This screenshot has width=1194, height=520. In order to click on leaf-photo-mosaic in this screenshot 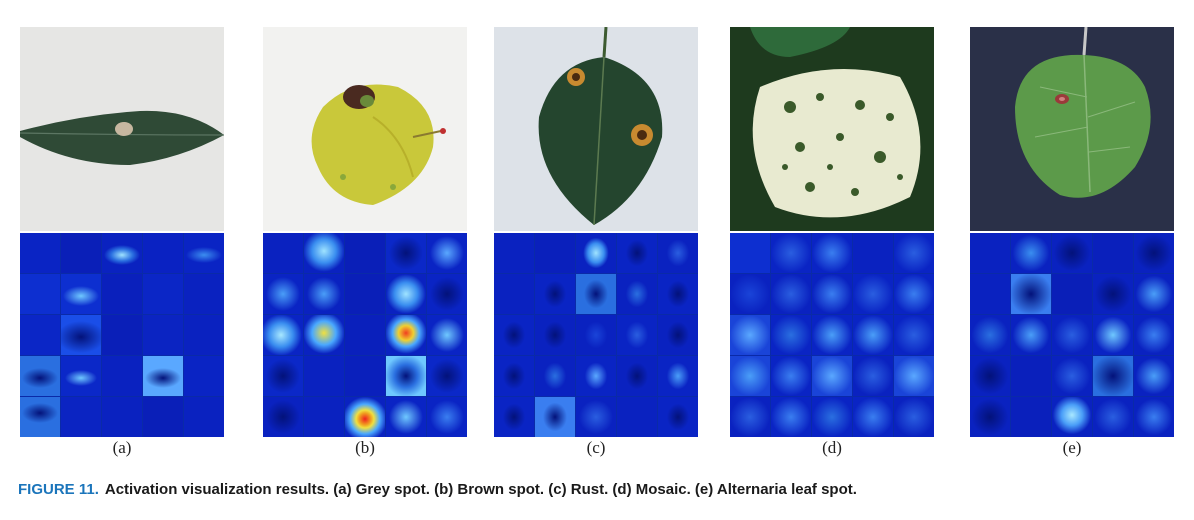, I will do `click(832, 129)`.